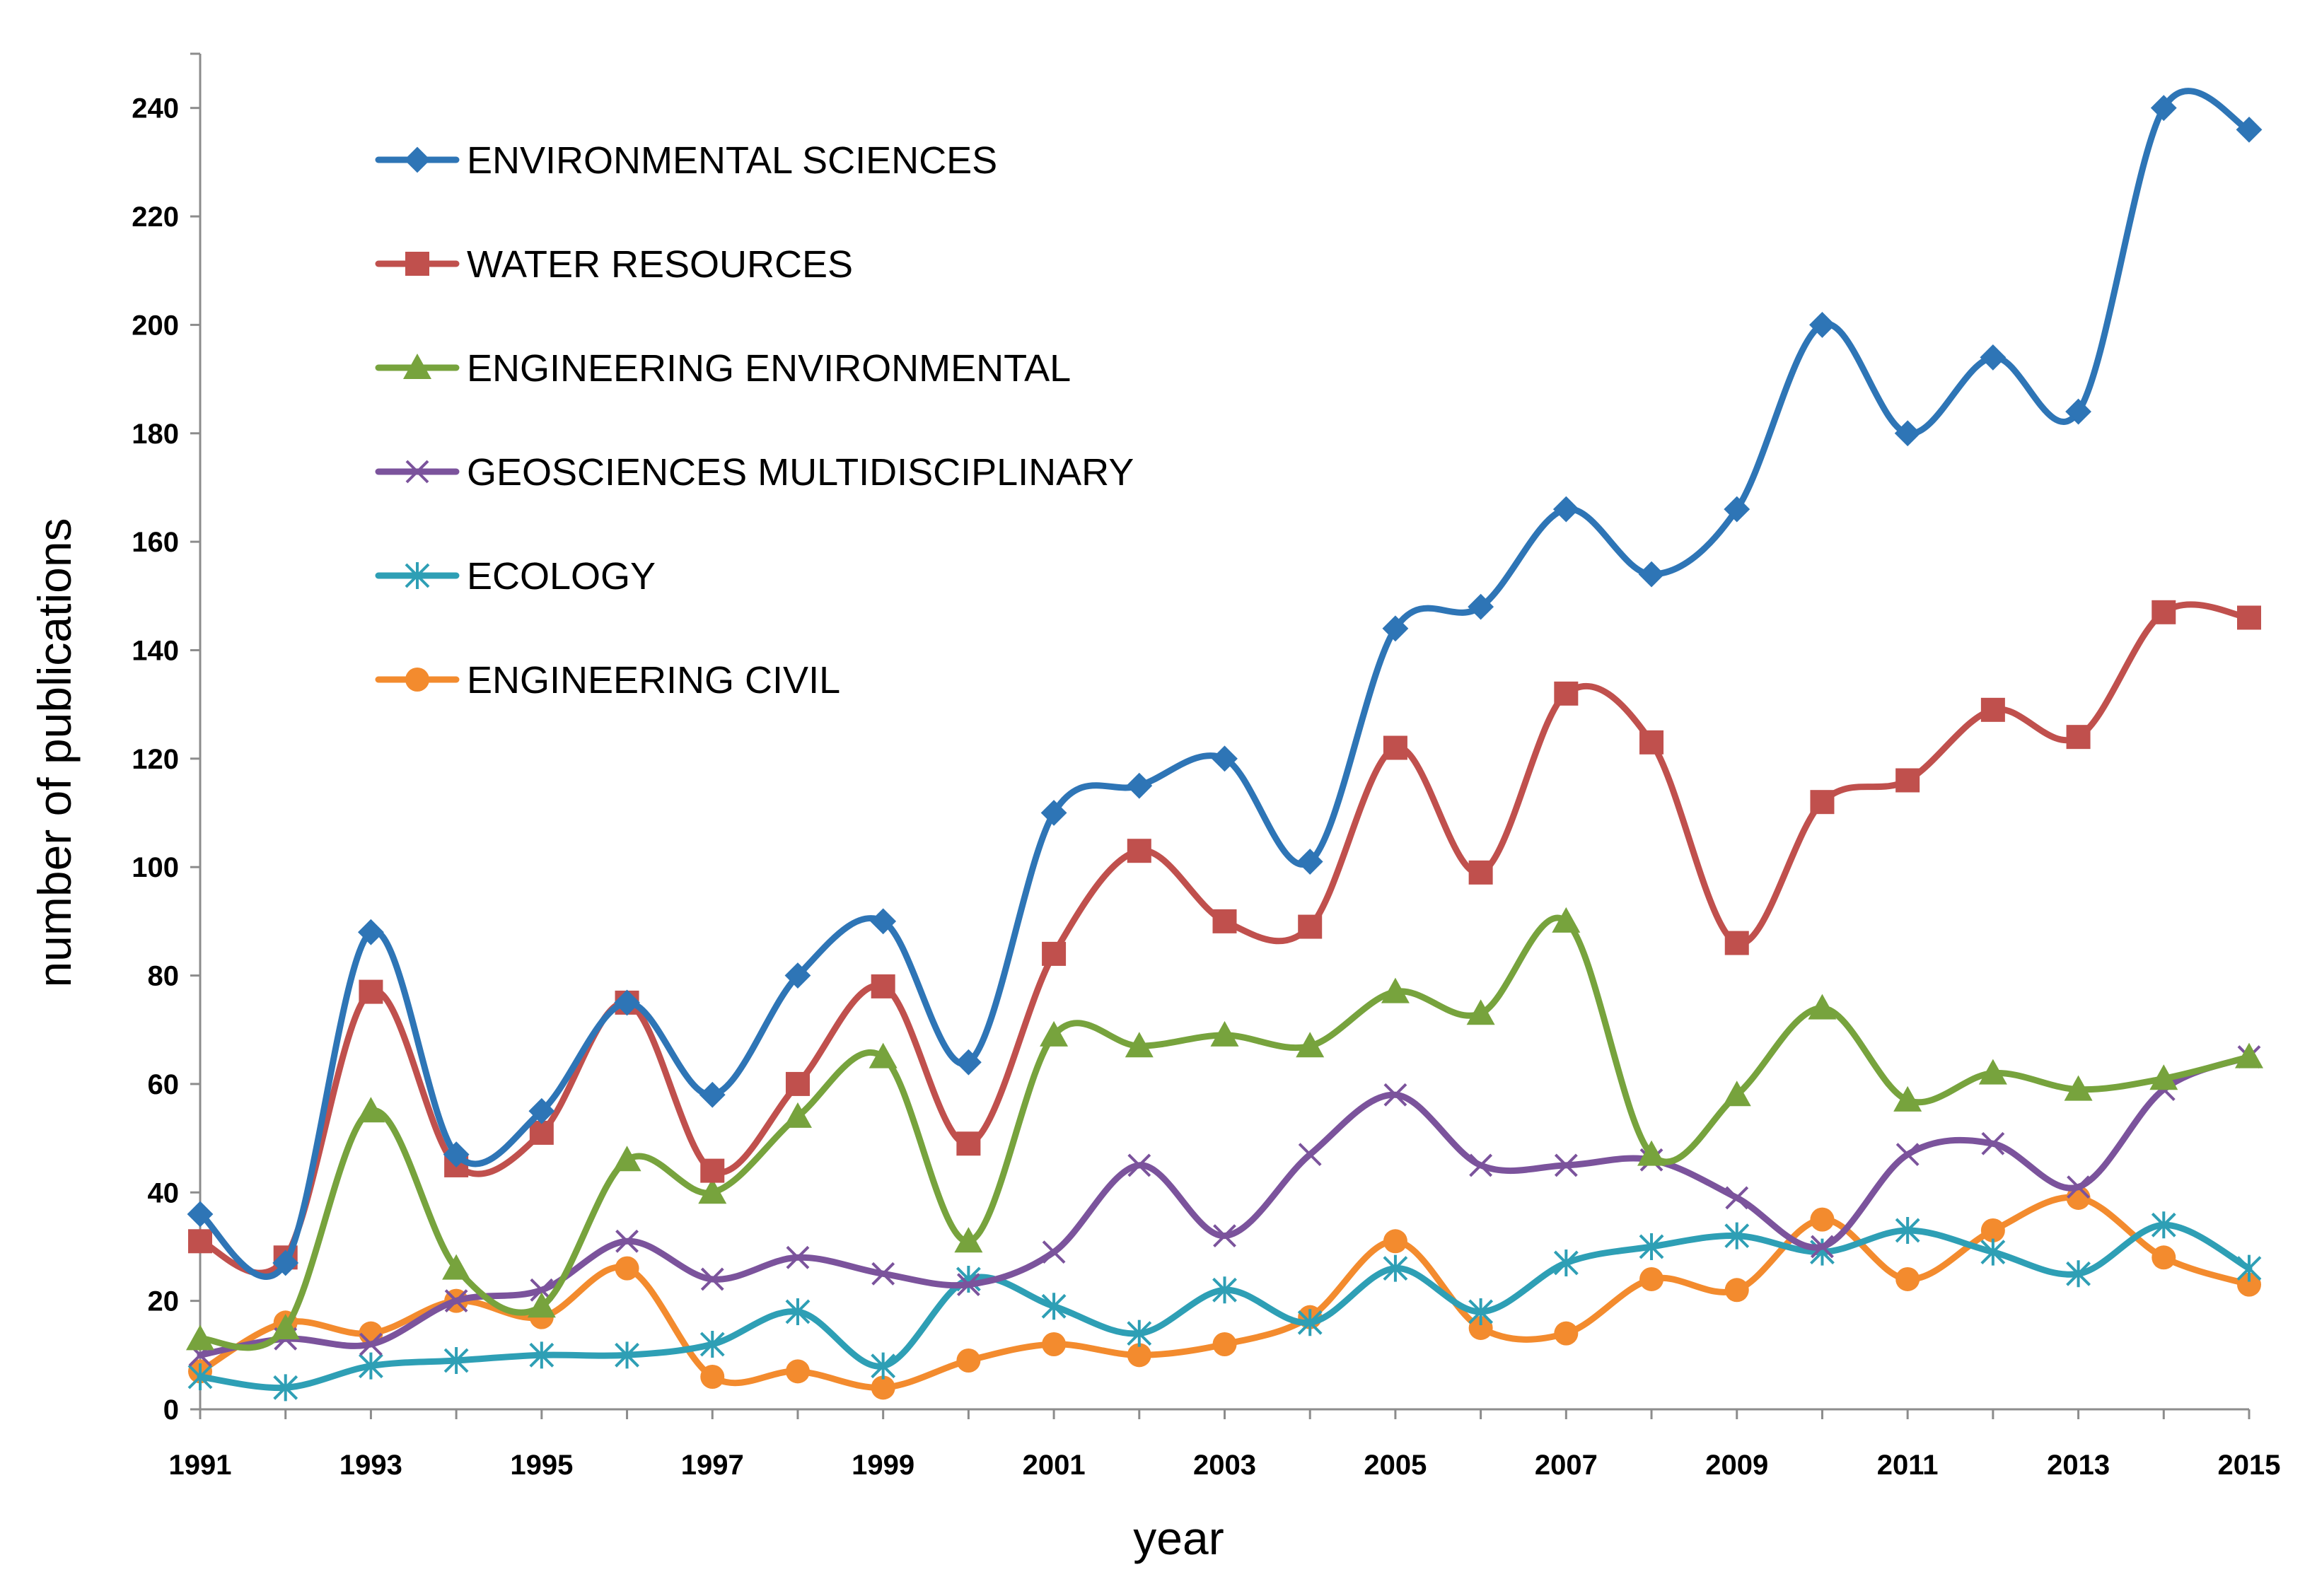  I want to click on x-tick-label: 2005, so click(1396, 1465).